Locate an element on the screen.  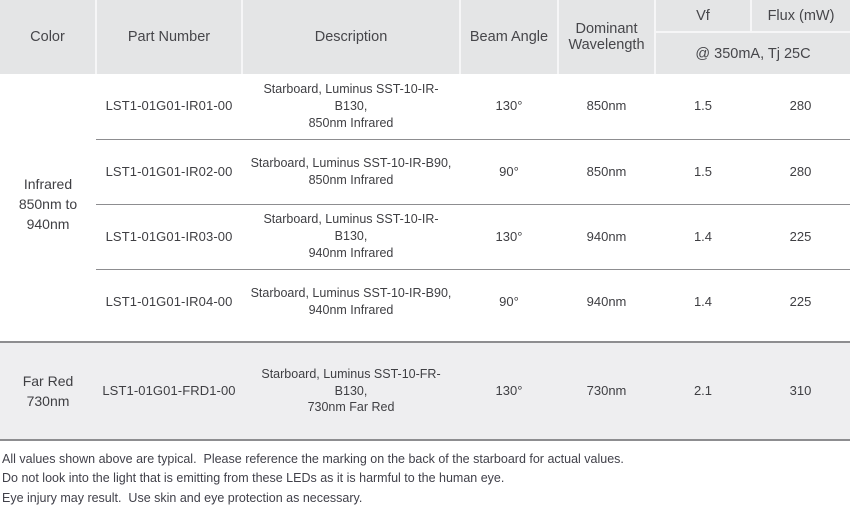
spacer-cell is located at coordinates (425, 338).